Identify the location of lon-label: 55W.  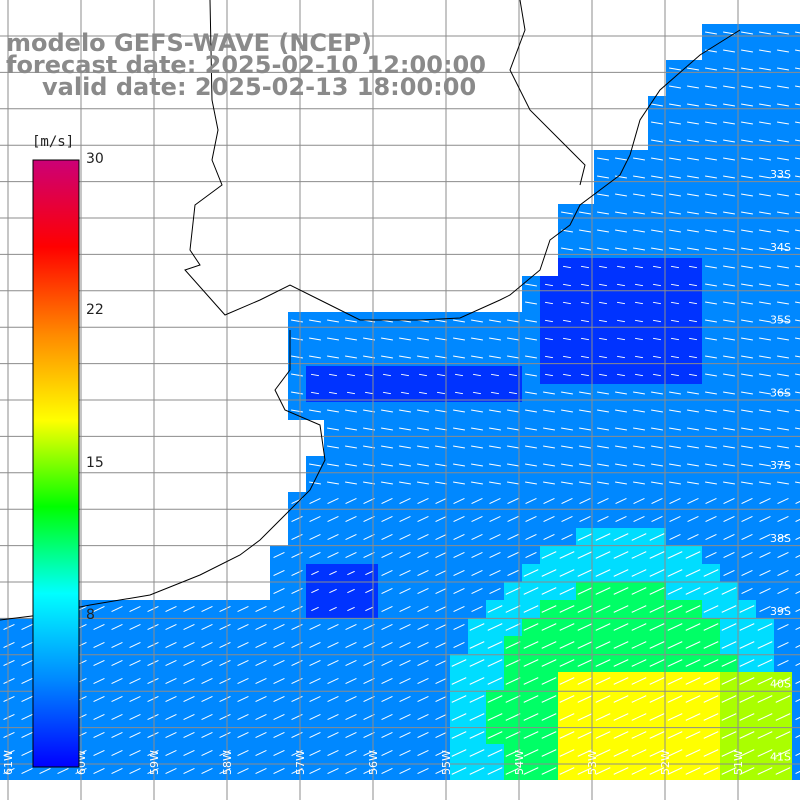
(446, 762).